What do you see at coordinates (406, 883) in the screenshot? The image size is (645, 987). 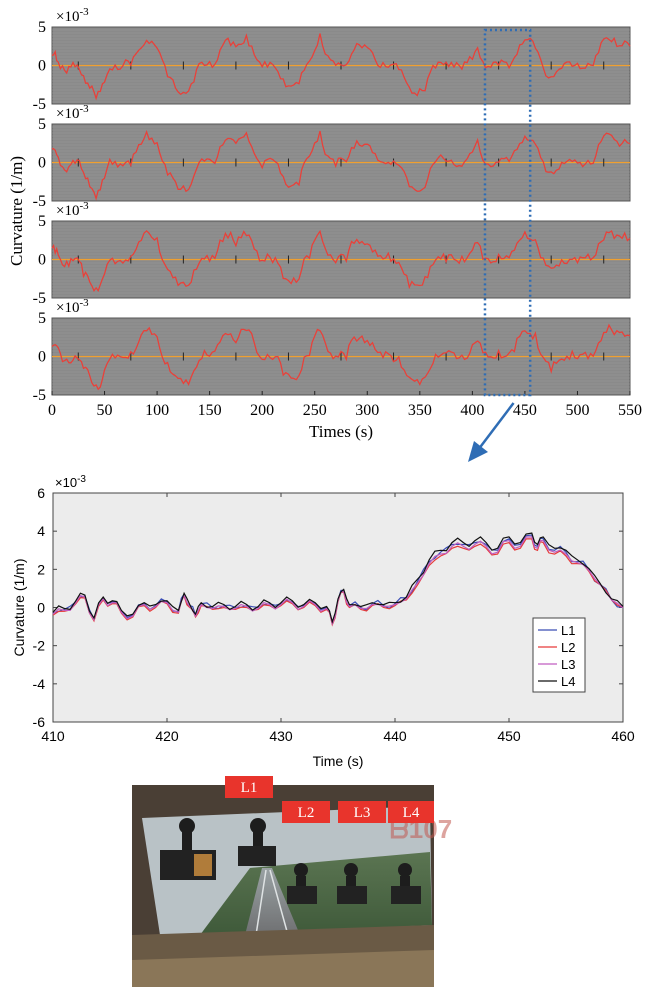 I see `camera-L4` at bounding box center [406, 883].